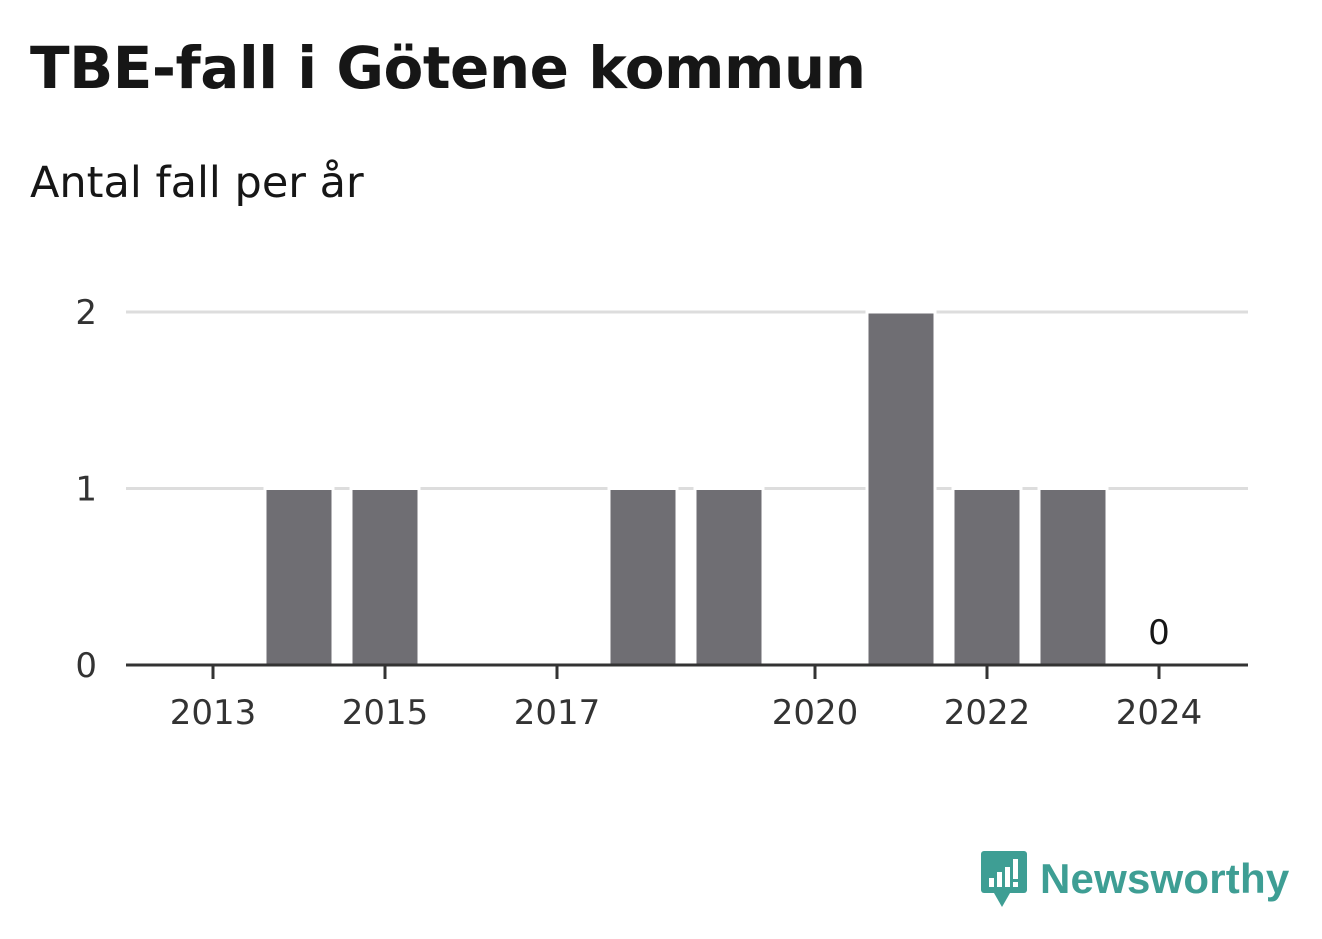 Image resolution: width=1322 pixels, height=939 pixels. What do you see at coordinates (299, 577) in the screenshot?
I see `bar-2014` at bounding box center [299, 577].